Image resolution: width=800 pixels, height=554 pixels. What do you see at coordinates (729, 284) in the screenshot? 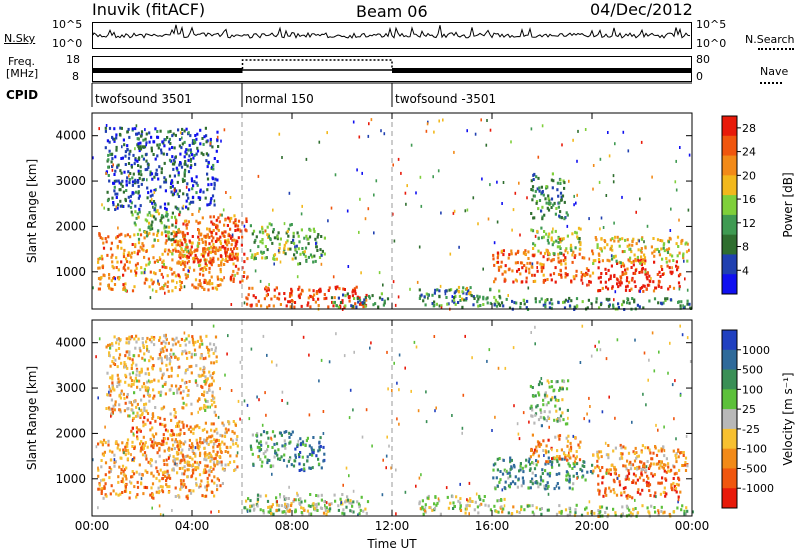
I see `colorbar-segment` at bounding box center [729, 284].